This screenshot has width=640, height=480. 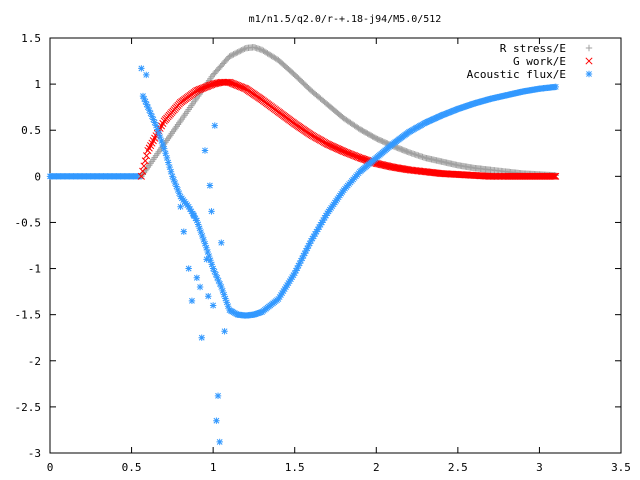 I want to click on y-tick-label: -3, so click(x=34, y=453).